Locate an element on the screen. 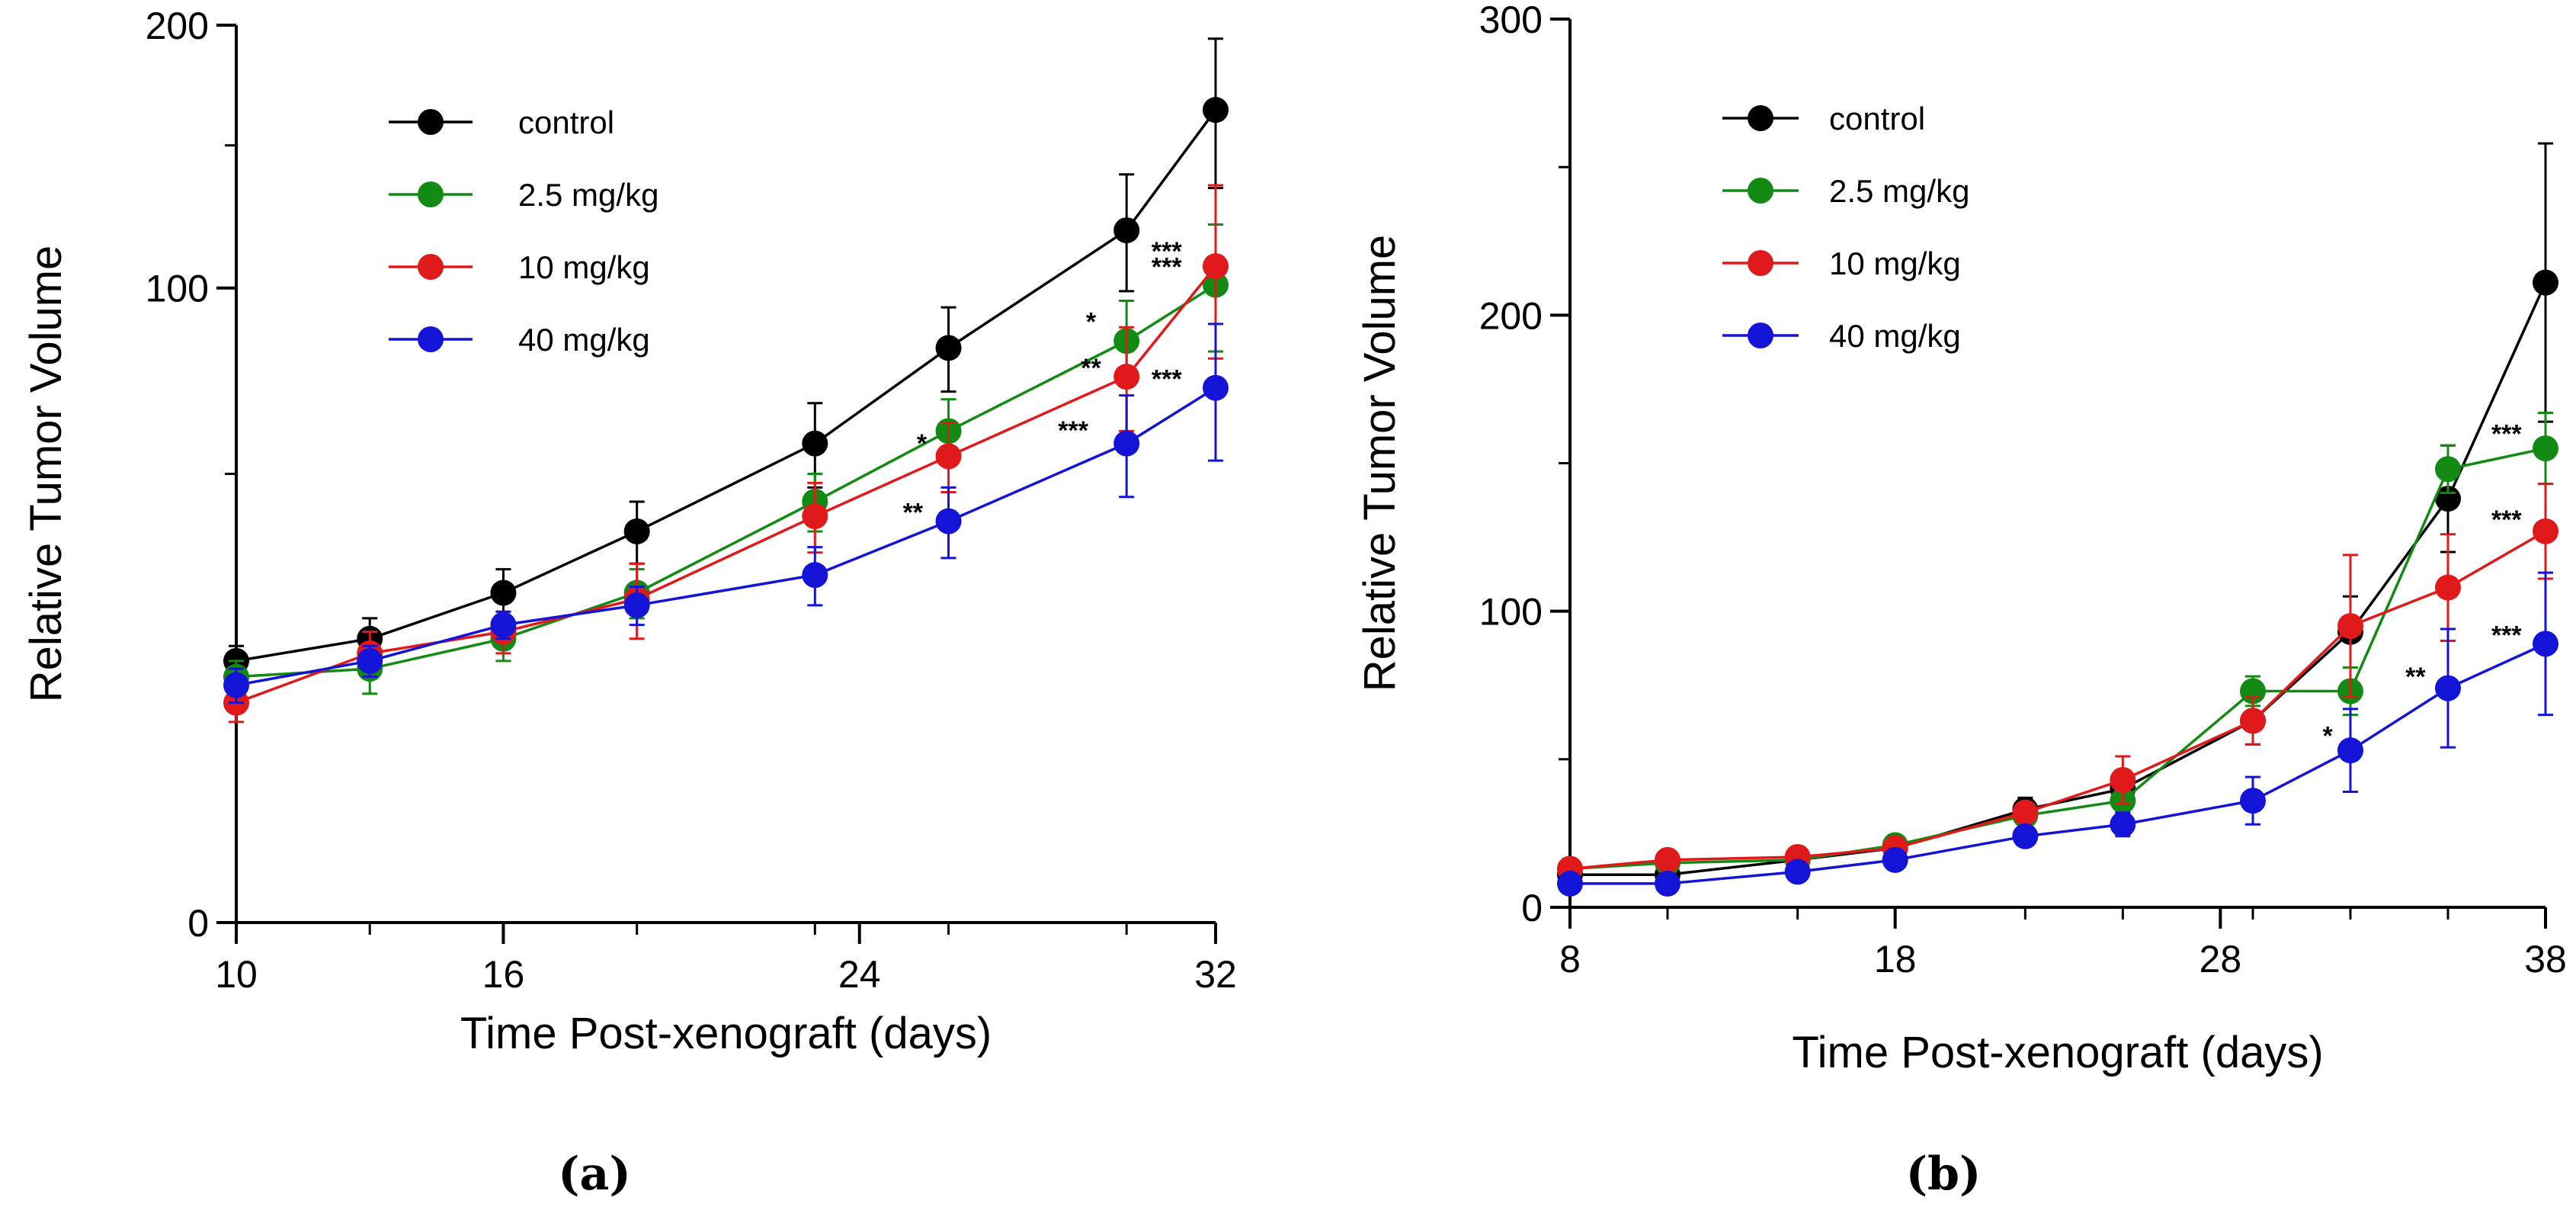  x-tick-label: 18 is located at coordinates (1895, 959).